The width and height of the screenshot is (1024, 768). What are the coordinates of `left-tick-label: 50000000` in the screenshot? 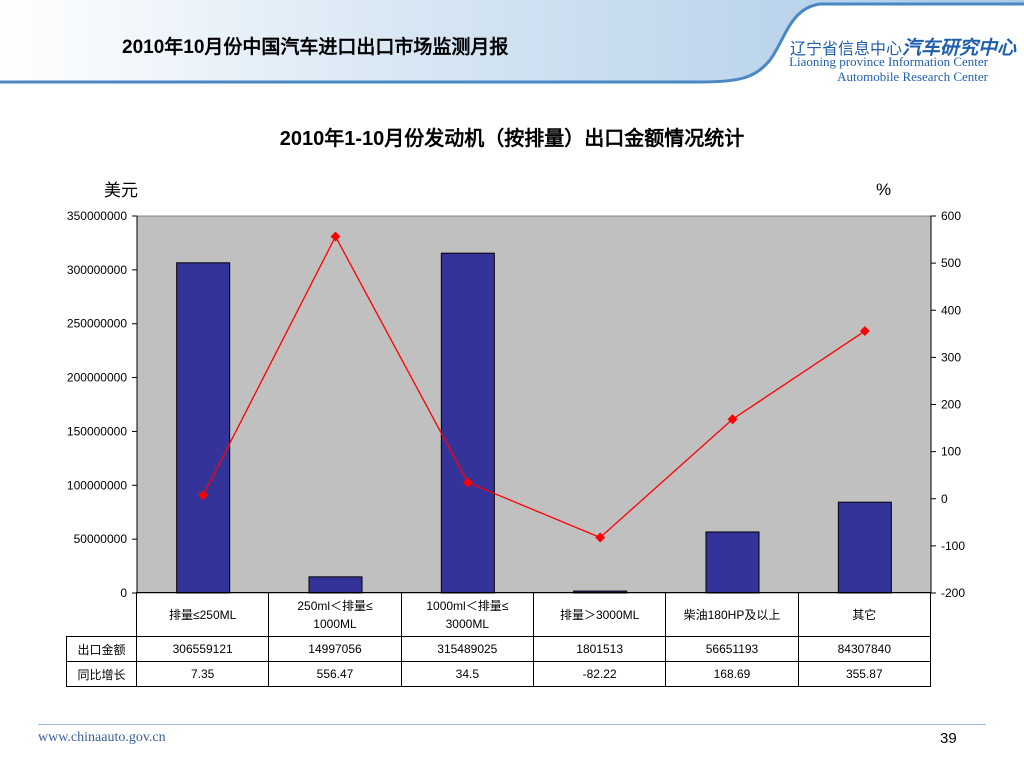 It's located at (101, 539).